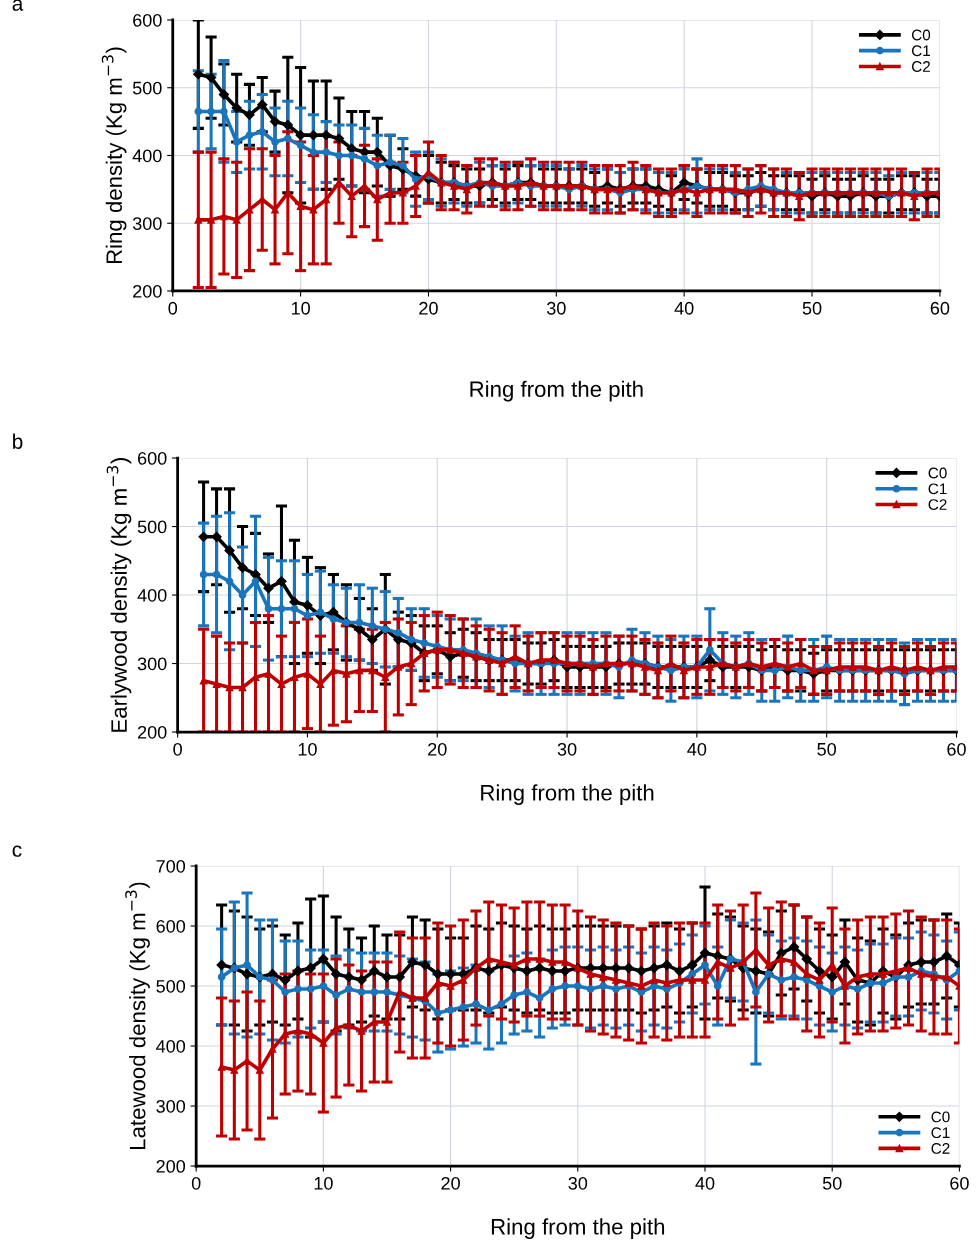 Image resolution: width=976 pixels, height=1258 pixels. What do you see at coordinates (17, 851) in the screenshot?
I see `text: c` at bounding box center [17, 851].